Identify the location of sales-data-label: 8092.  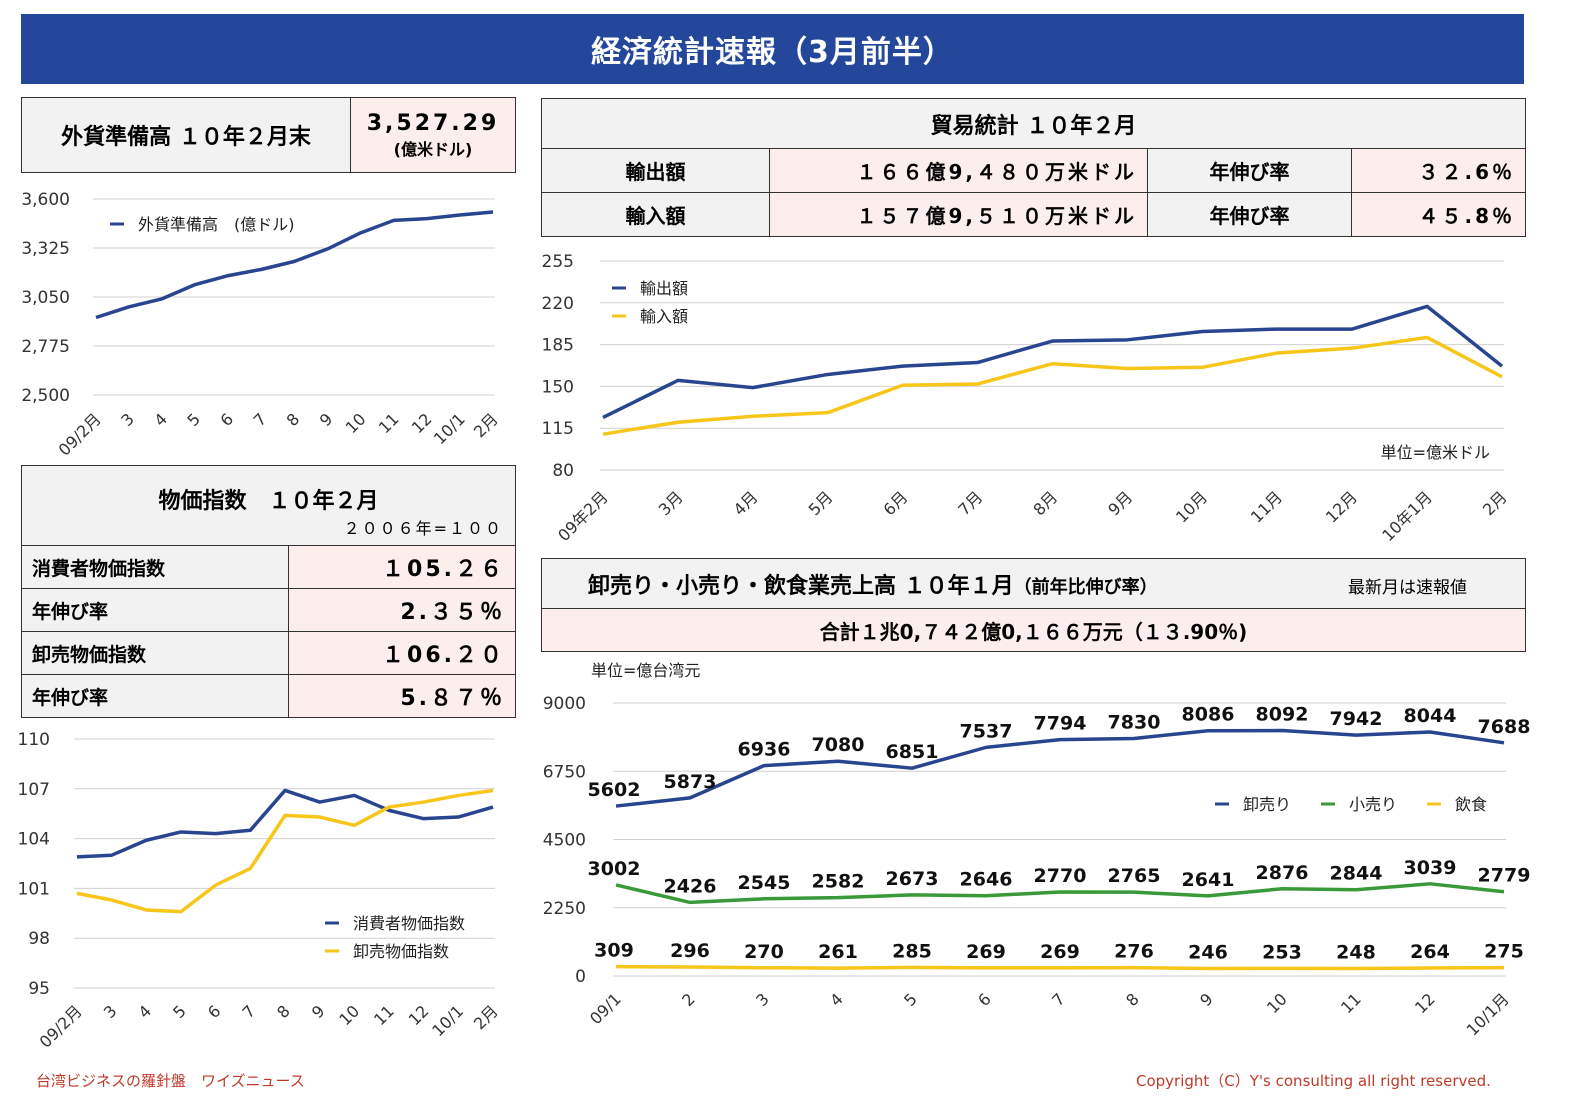
(1282, 715).